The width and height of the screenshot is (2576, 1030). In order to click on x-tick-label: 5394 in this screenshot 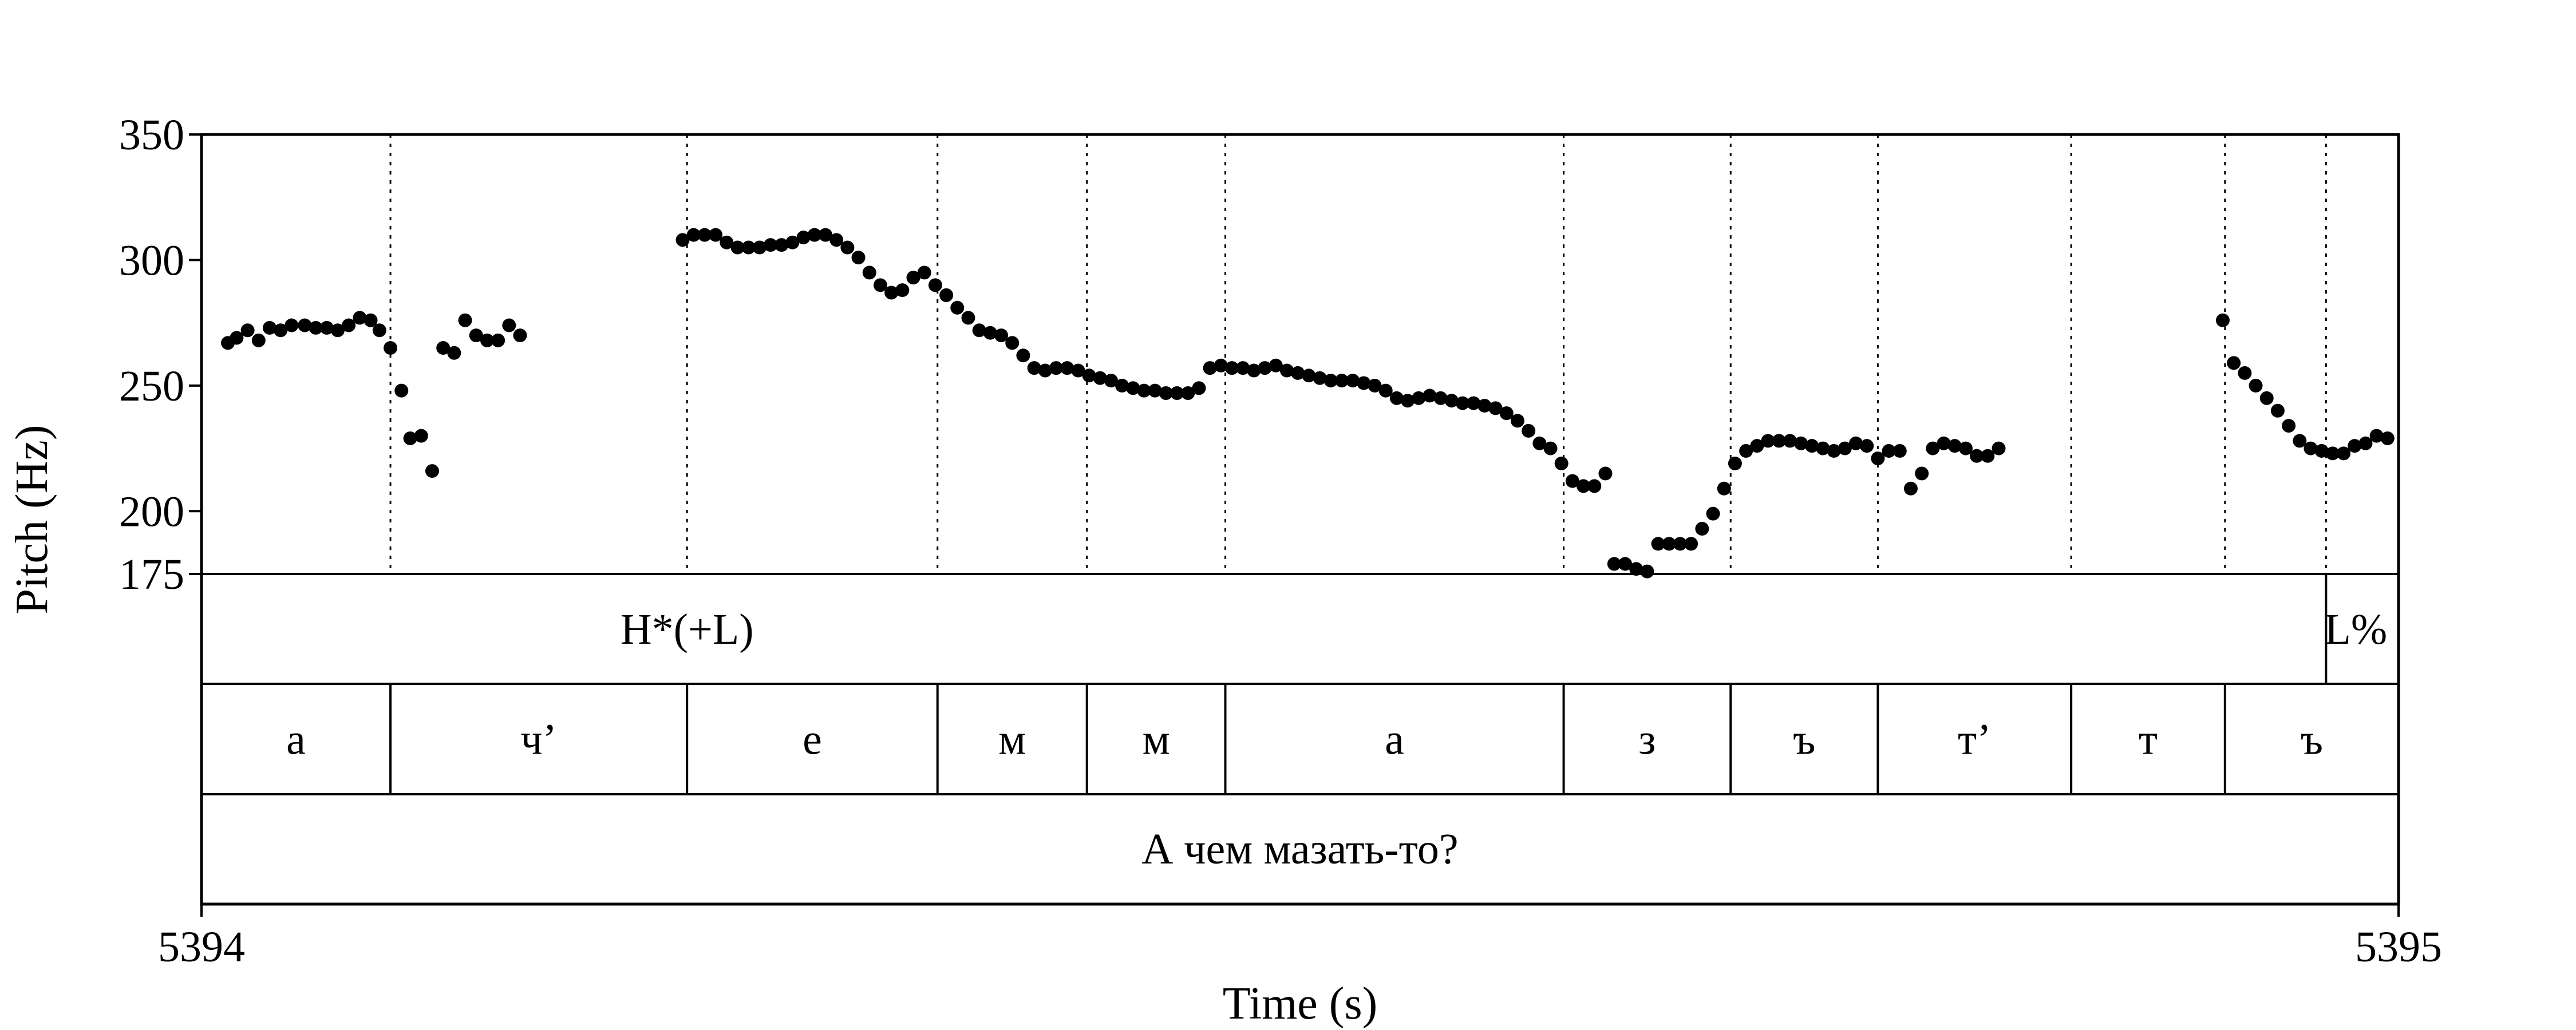, I will do `click(201, 947)`.